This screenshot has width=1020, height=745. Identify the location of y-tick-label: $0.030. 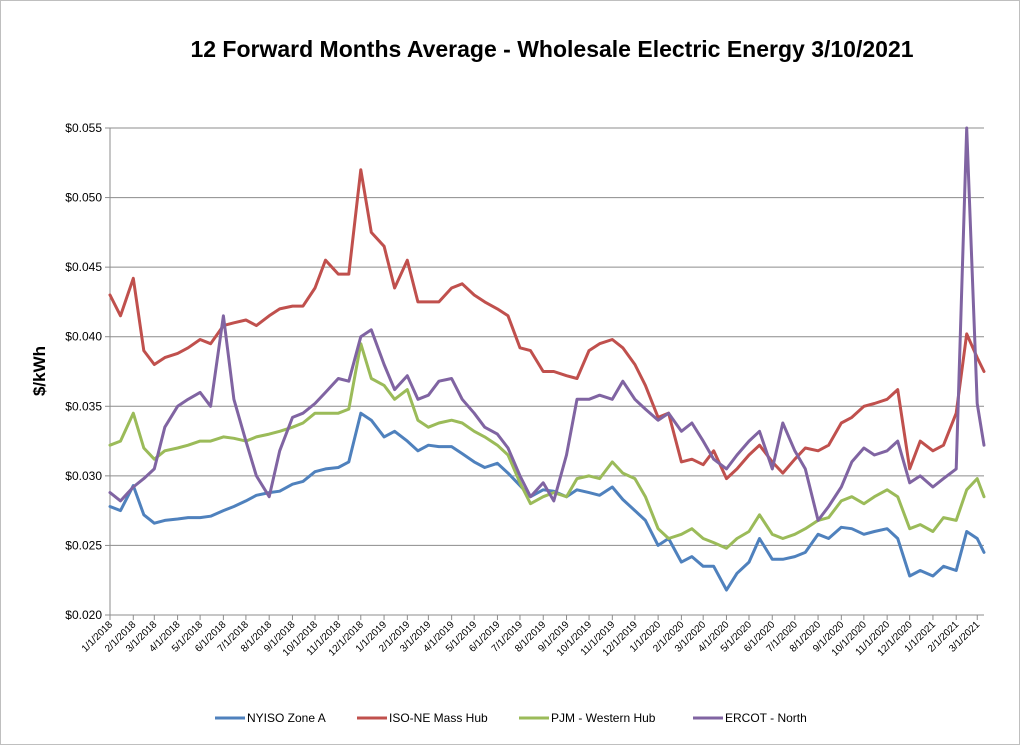
(83, 476).